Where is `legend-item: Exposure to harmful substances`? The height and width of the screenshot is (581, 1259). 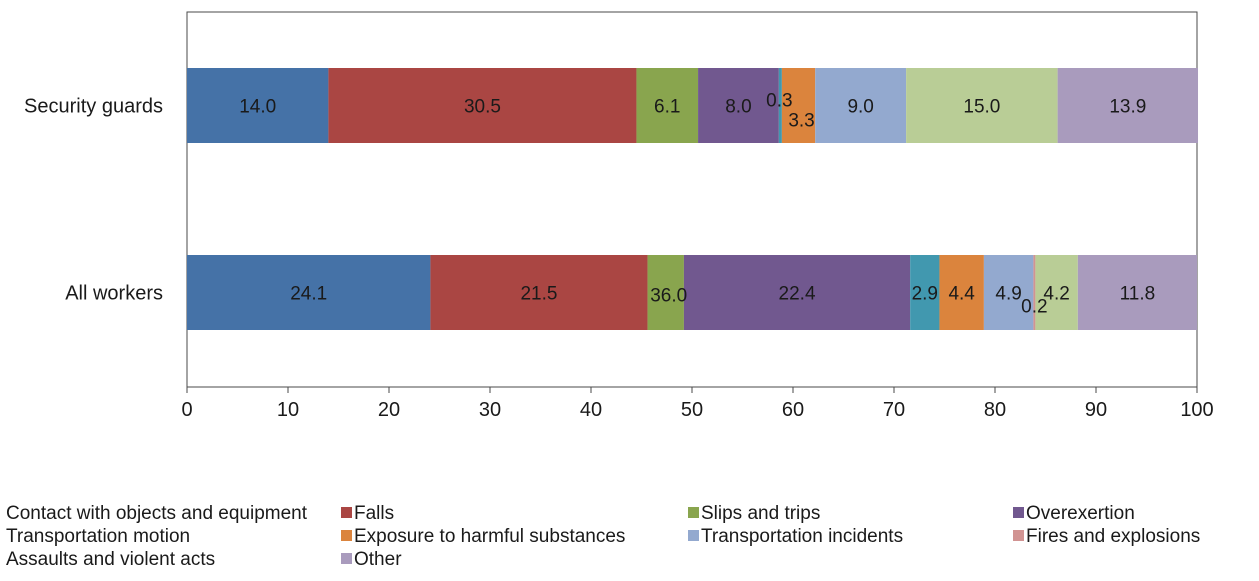
legend-item: Exposure to harmful substances is located at coordinates (483, 536).